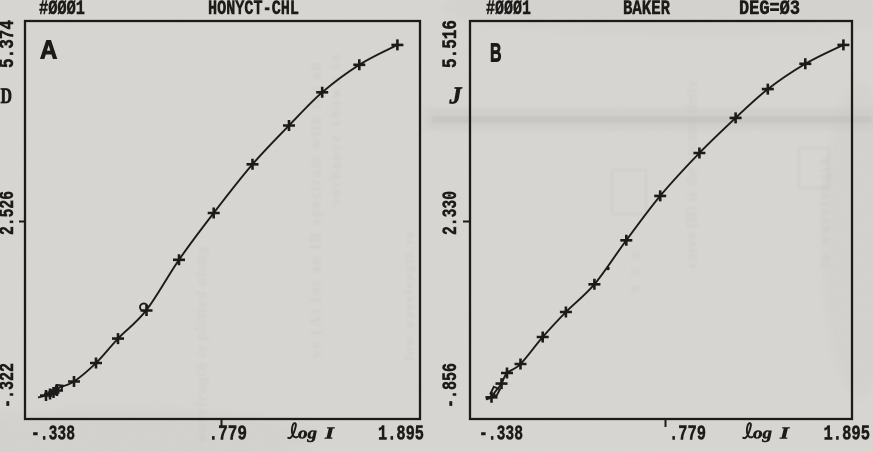 Image resolution: width=873 pixels, height=452 pixels. What do you see at coordinates (646, 10) in the screenshot?
I see `svg-text: BAKER` at bounding box center [646, 10].